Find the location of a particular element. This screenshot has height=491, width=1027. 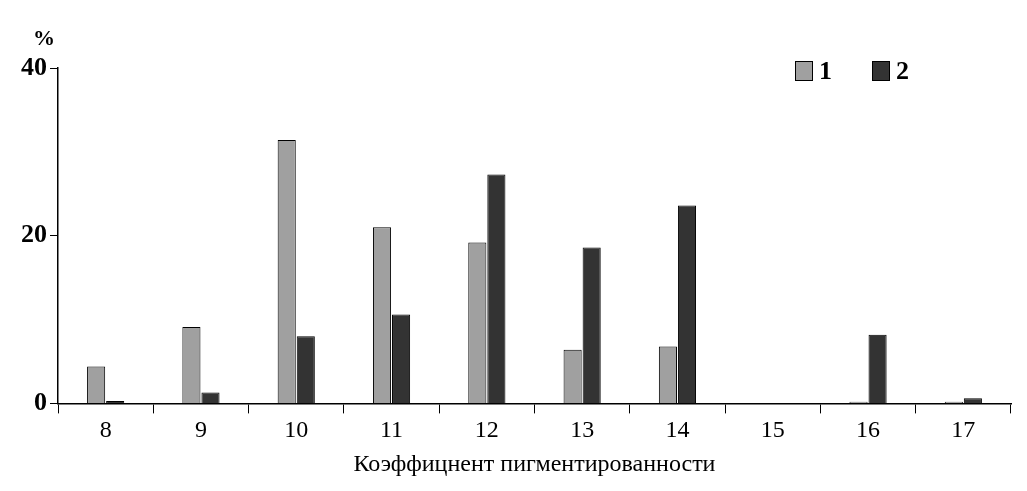

x-tick-label: 13 is located at coordinates (582, 429).